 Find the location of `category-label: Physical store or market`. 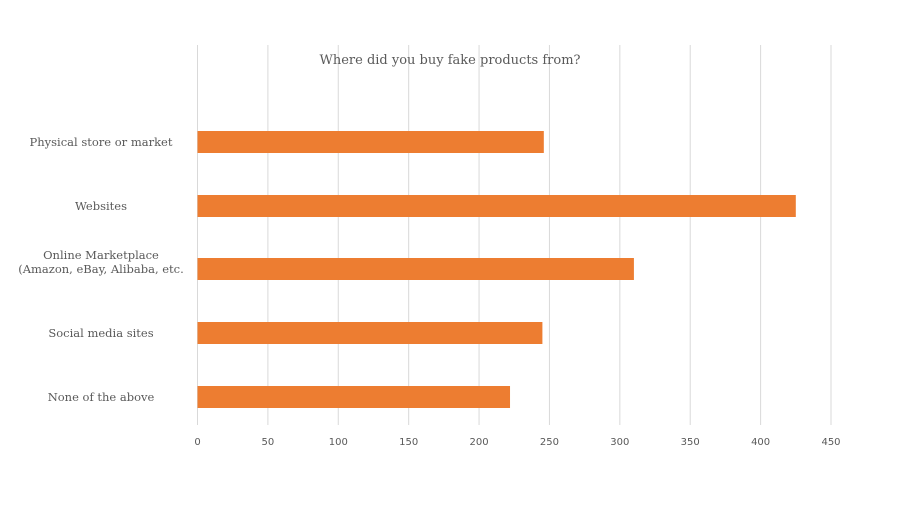

category-label: Physical store or market is located at coordinates (101, 142).